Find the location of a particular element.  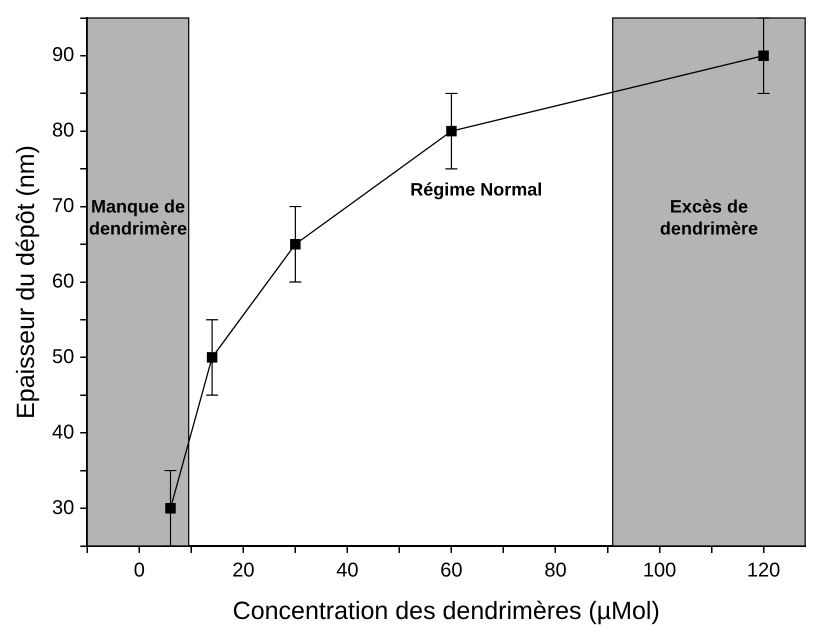

y-tick-label: 30 is located at coordinates (63, 507).